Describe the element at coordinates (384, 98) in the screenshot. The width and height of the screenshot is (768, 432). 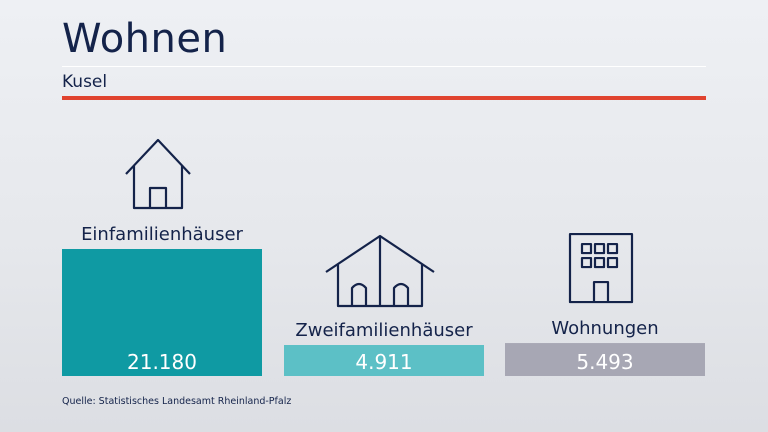
I see `accent-divider` at that location.